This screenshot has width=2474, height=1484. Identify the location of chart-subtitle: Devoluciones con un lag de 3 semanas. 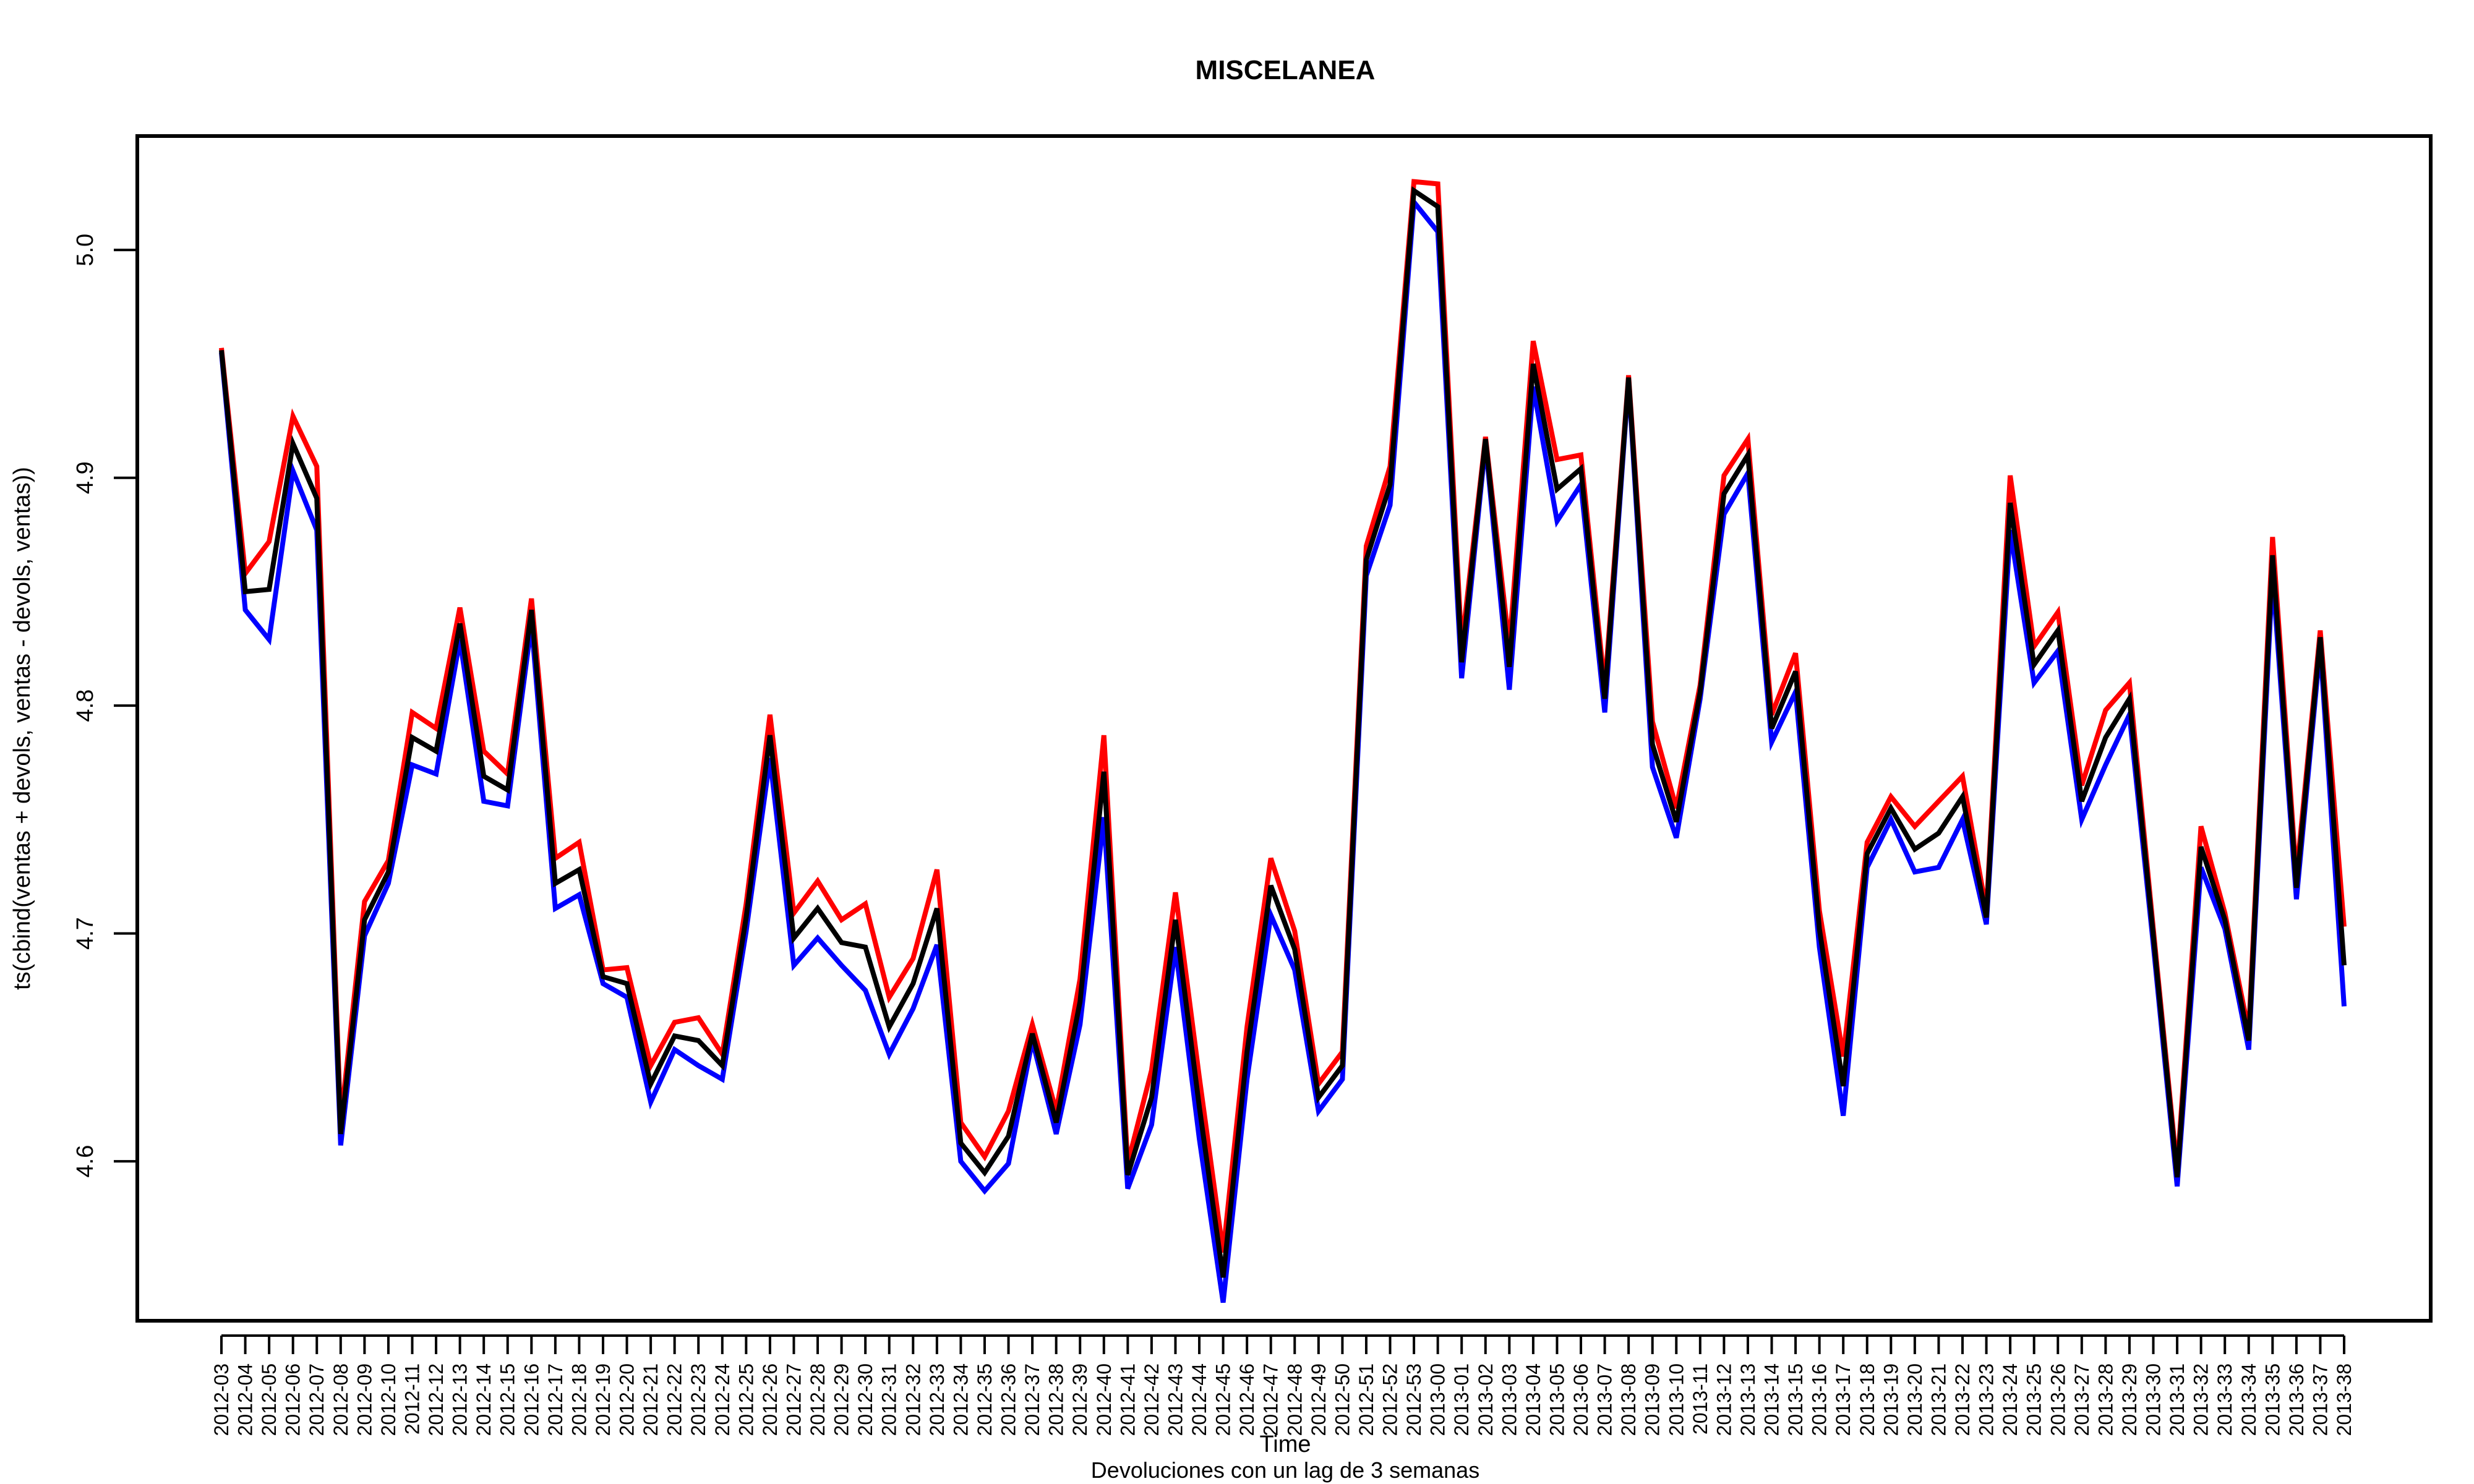
(1285, 1470).